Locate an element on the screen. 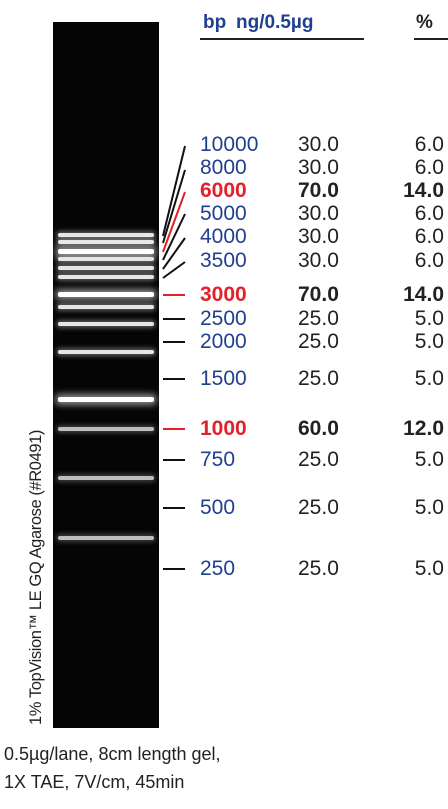  pct-value-5000: 6.0 is located at coordinates (429, 213).